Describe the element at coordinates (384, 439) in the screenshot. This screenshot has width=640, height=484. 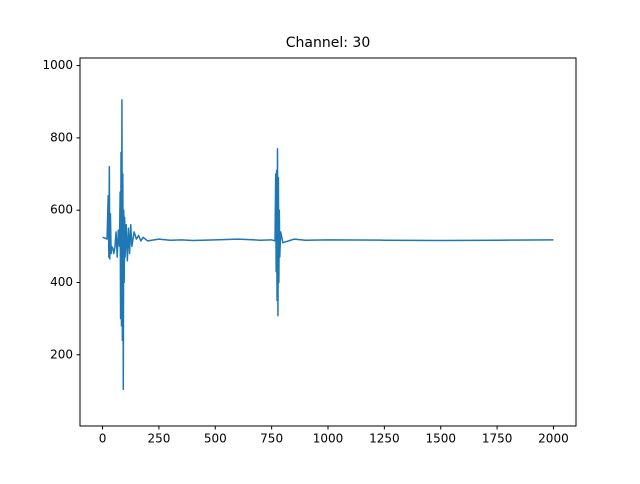
I see `x-tick-label: 1250` at that location.